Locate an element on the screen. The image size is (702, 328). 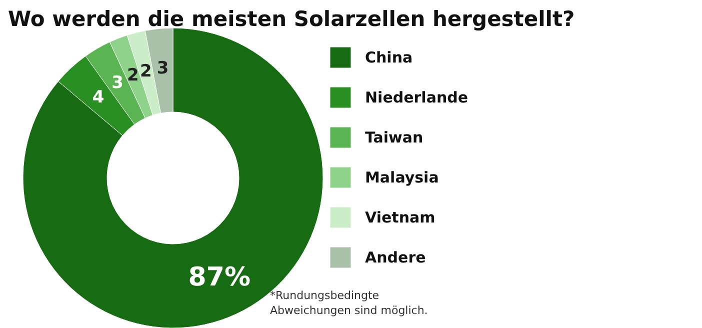
legend-label: Niederlande is located at coordinates (416, 97).